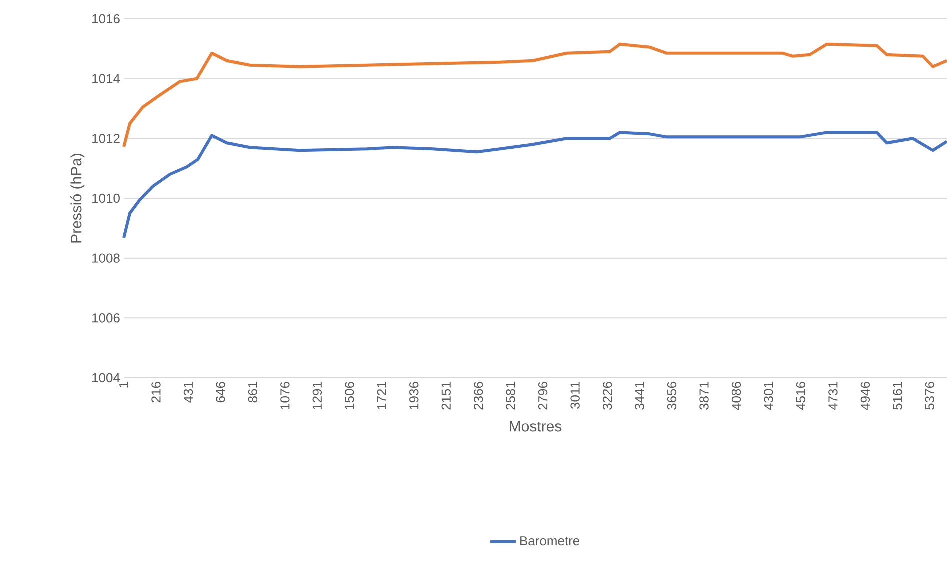 This screenshot has height=562, width=947. What do you see at coordinates (349, 396) in the screenshot?
I see `x-tick-label: 1506` at bounding box center [349, 396].